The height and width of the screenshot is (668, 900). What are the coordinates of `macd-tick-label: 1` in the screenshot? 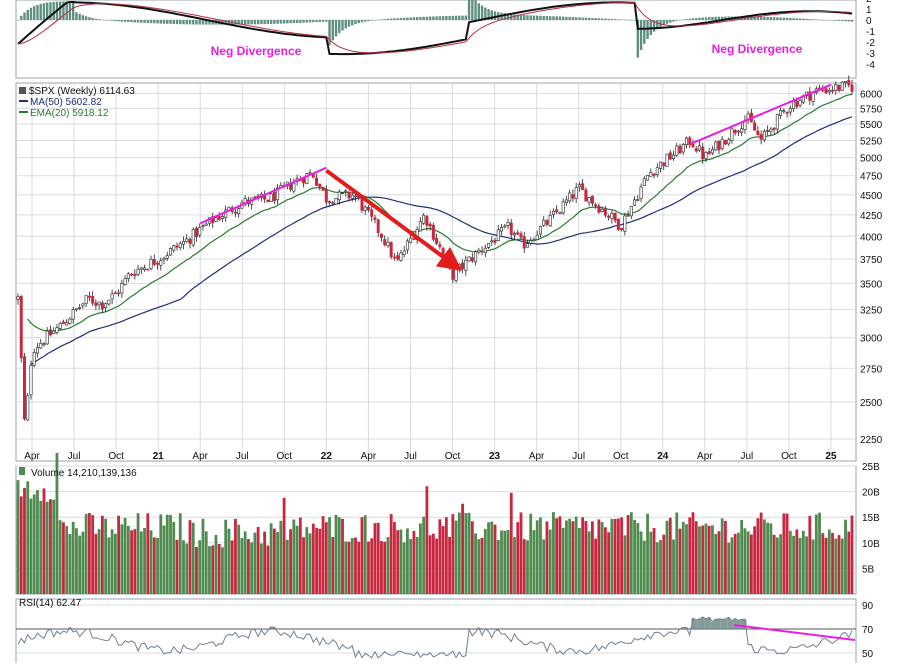 It's located at (869, 10).